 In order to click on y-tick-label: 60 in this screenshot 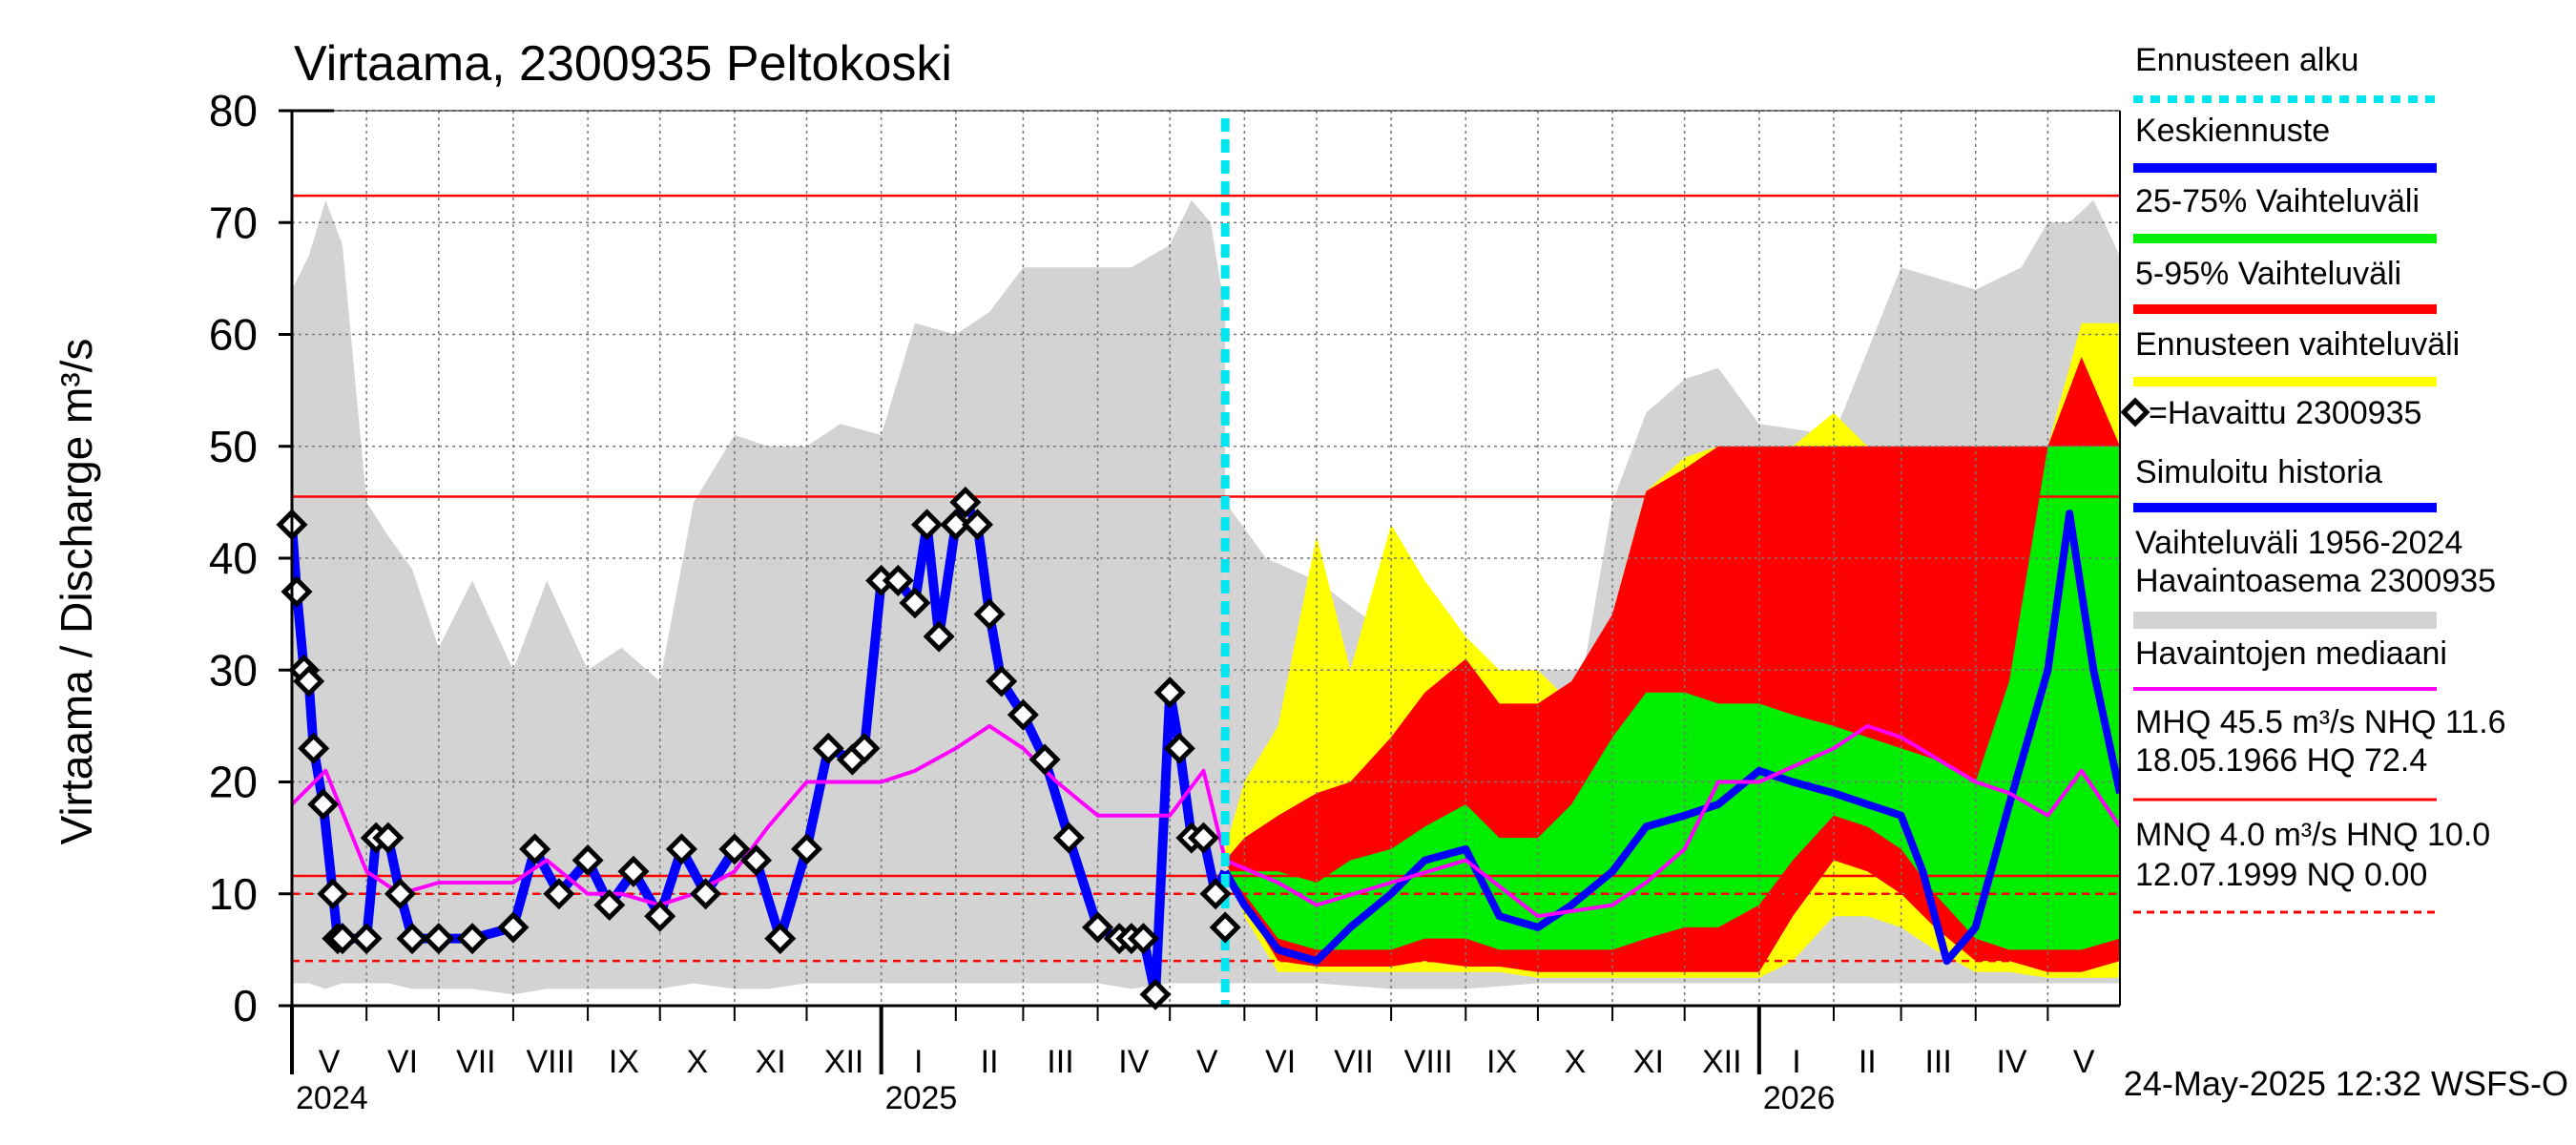, I will do `click(233, 335)`.